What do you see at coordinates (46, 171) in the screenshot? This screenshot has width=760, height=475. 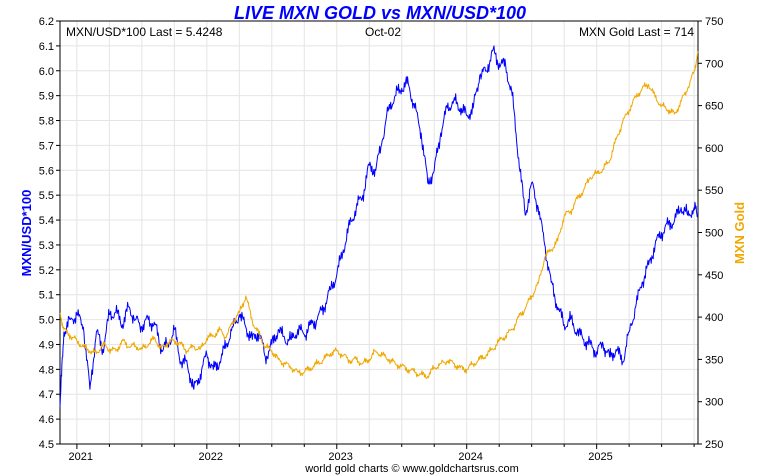 I see `left-tick-label: 5.6` at bounding box center [46, 171].